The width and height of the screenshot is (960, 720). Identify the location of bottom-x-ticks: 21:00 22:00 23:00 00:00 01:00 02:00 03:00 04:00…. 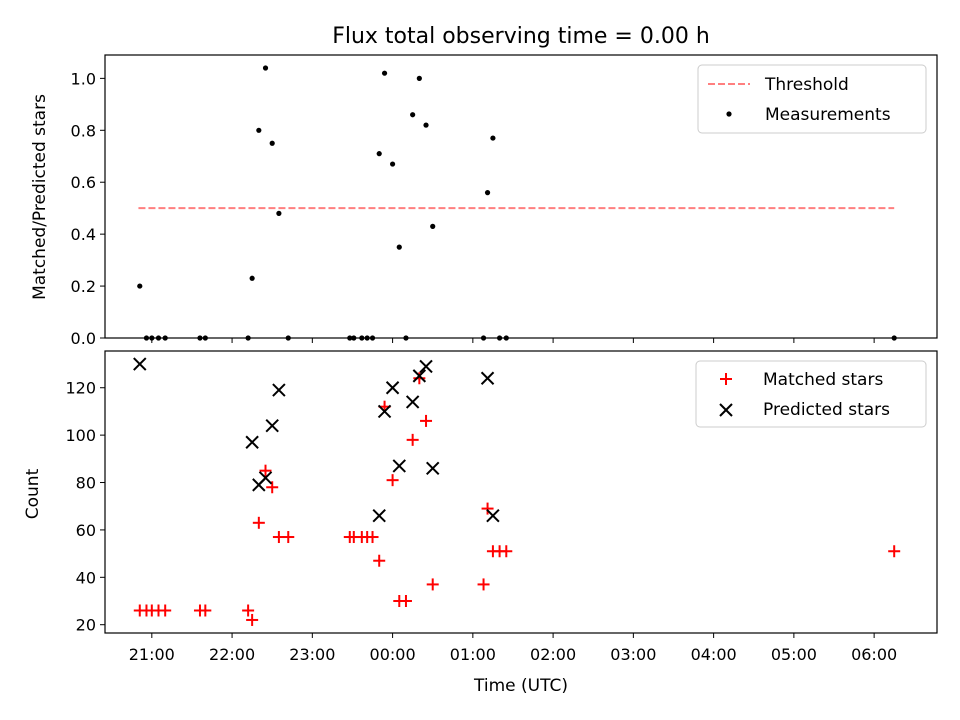
(513, 648).